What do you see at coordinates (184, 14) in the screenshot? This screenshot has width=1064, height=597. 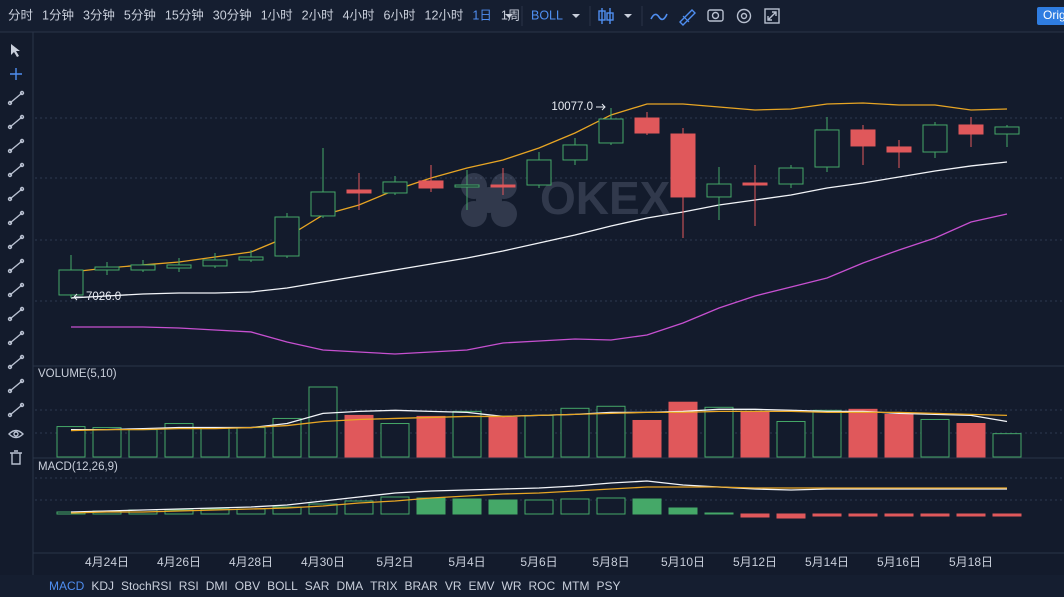 I see `interval-option: 15分钟` at bounding box center [184, 14].